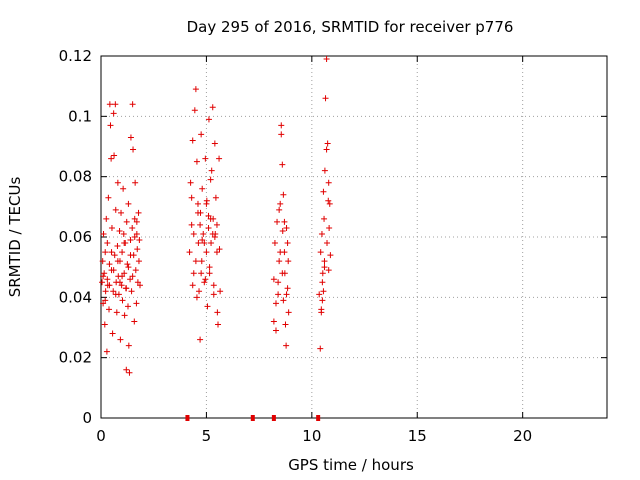  Describe the element at coordinates (75, 358) in the screenshot. I see `y-tick-label: 0.02` at that location.